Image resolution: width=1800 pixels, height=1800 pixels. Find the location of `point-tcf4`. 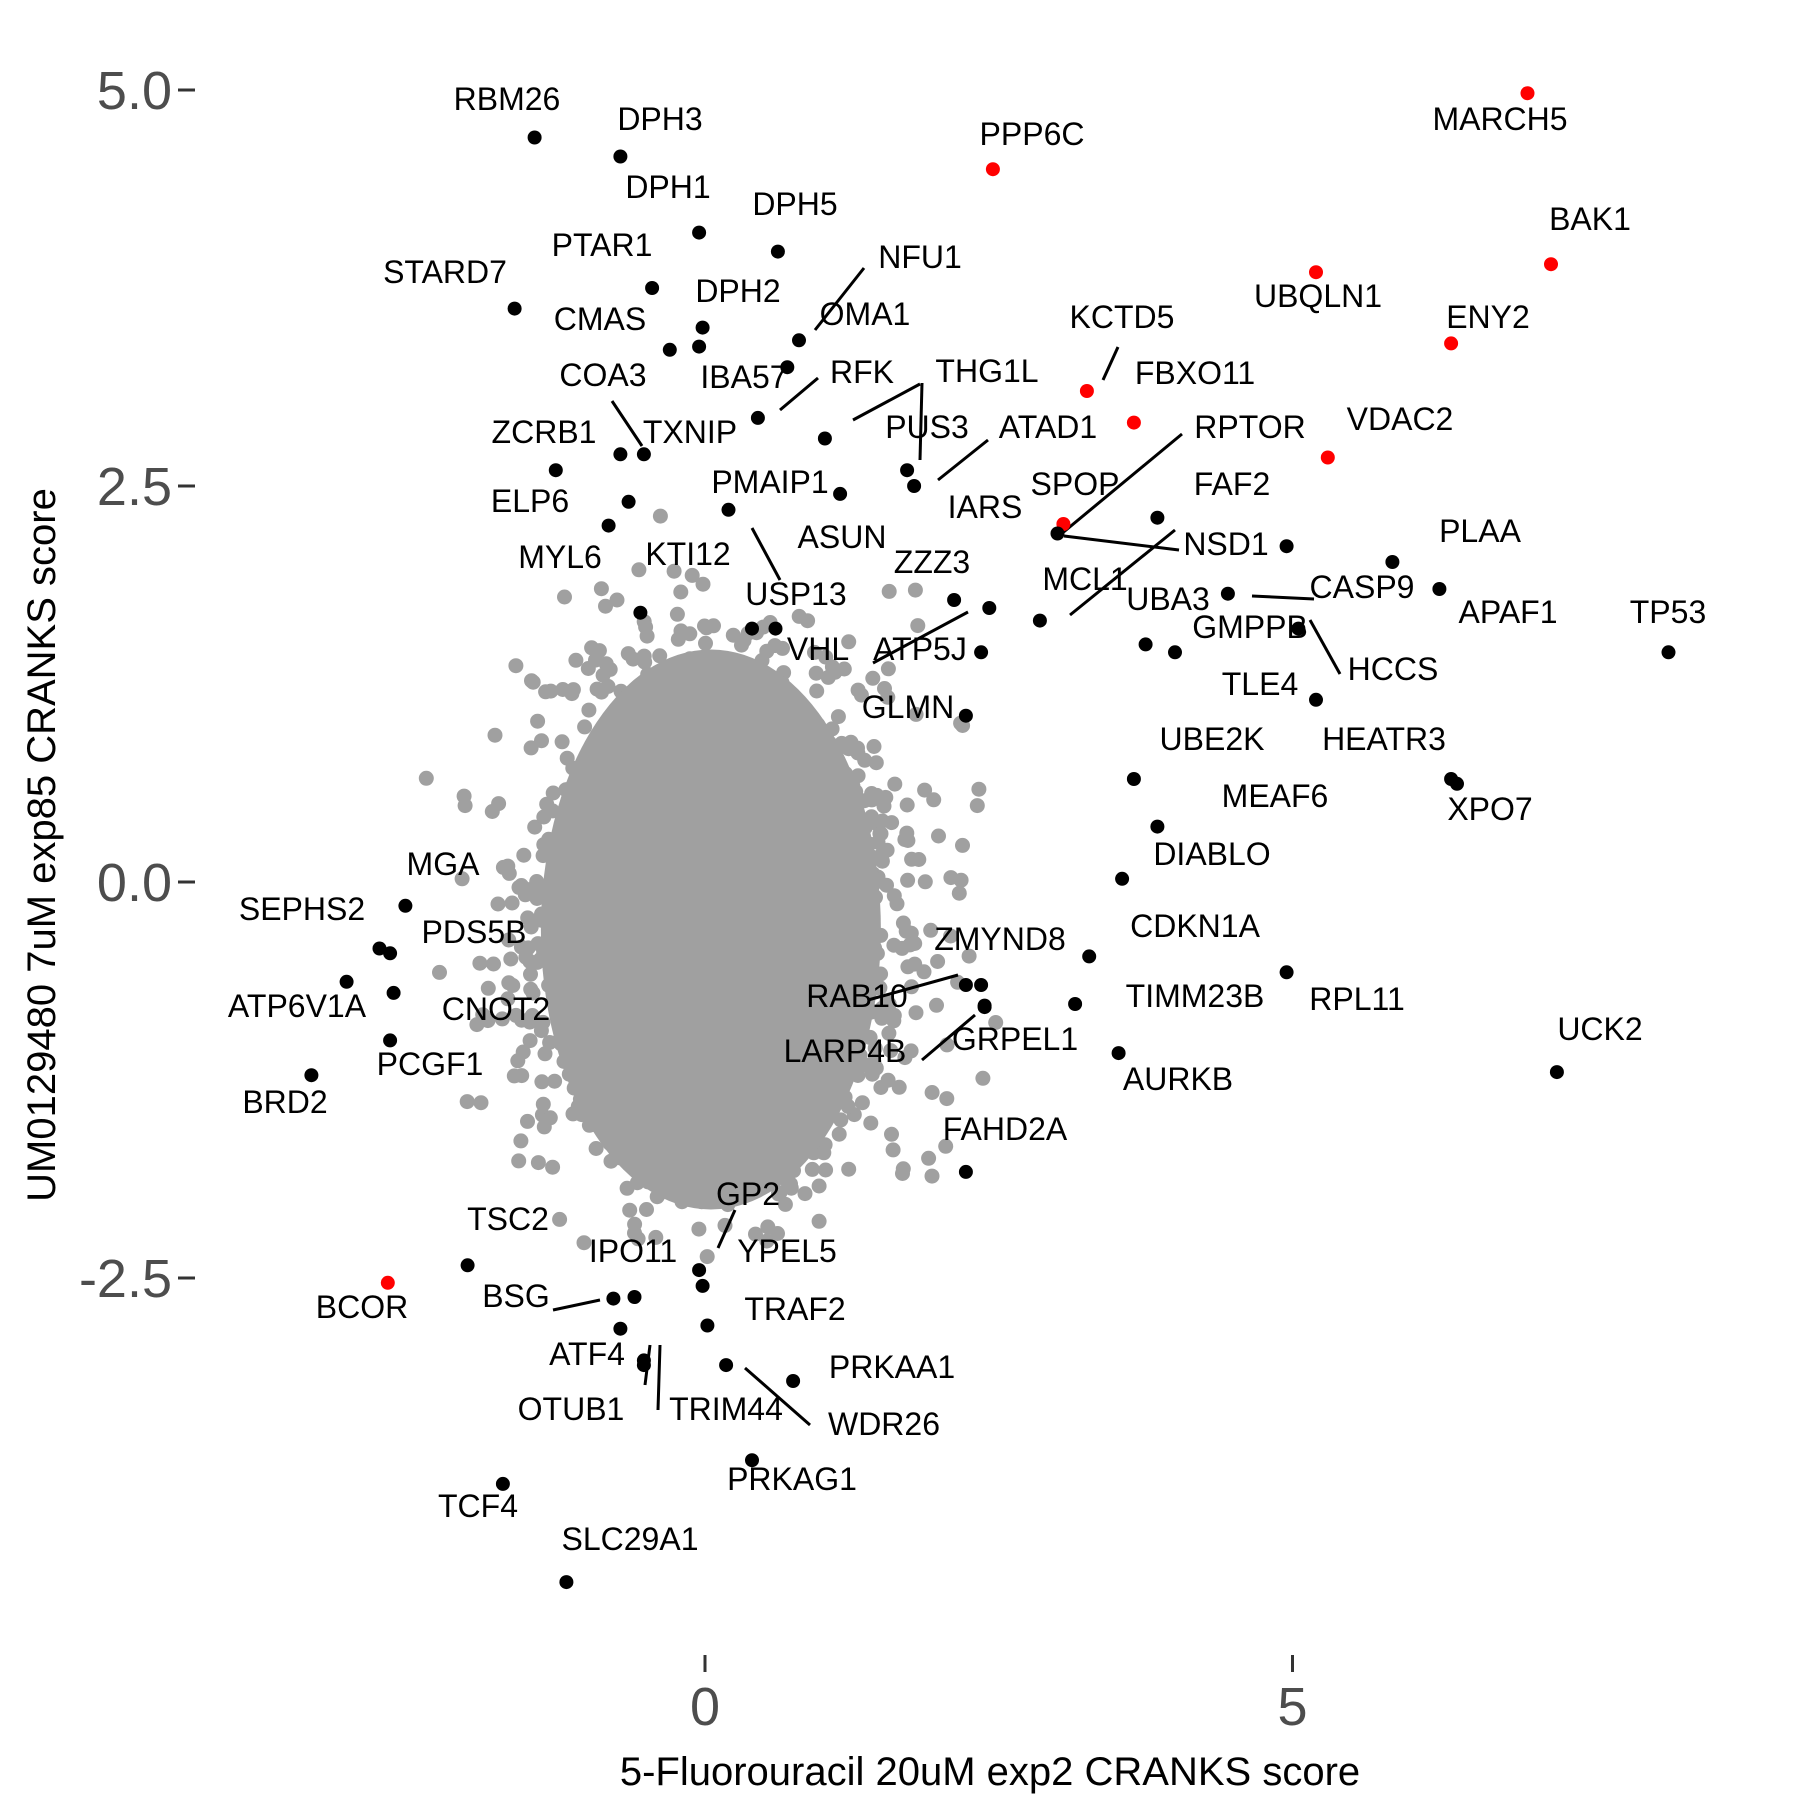

point-tcf4 is located at coordinates (502, 1483).